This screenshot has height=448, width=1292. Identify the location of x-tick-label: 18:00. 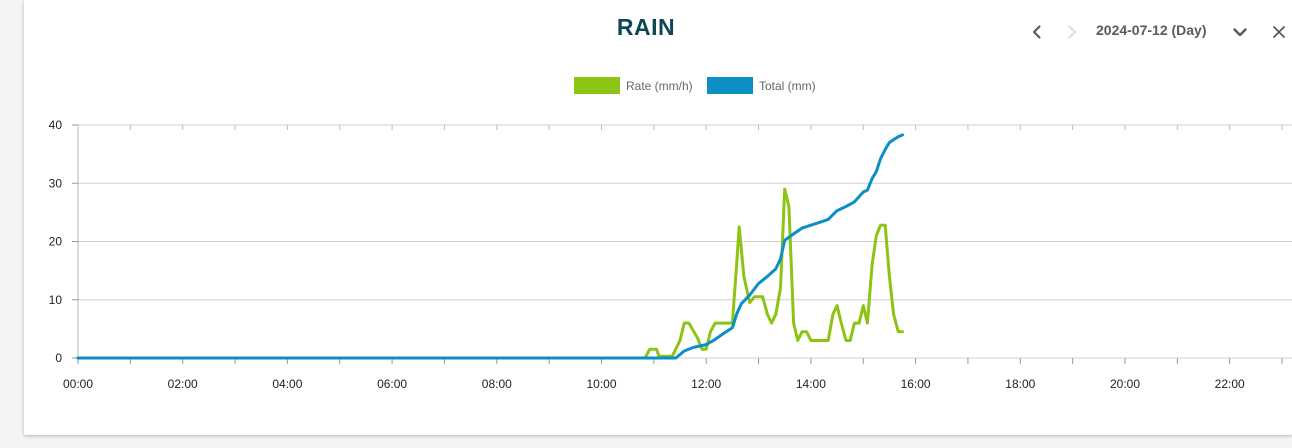
(1020, 384).